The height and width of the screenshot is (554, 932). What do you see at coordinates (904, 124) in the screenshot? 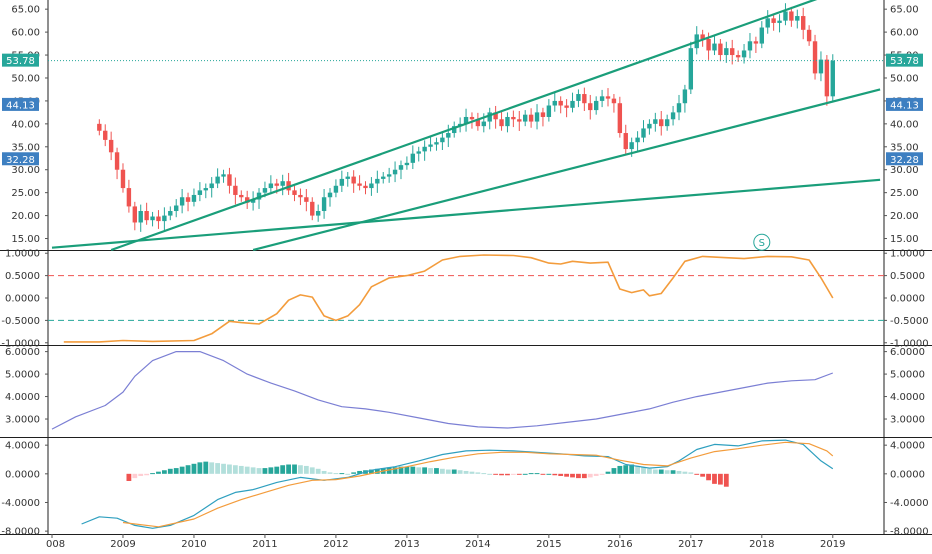
I see `y-tick-label-right: 40.00` at bounding box center [904, 124].